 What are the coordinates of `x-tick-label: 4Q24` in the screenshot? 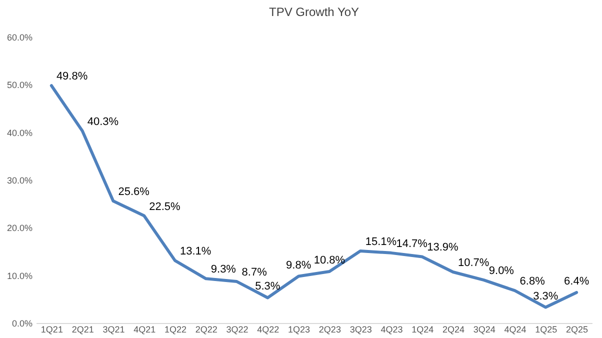 It's located at (515, 329).